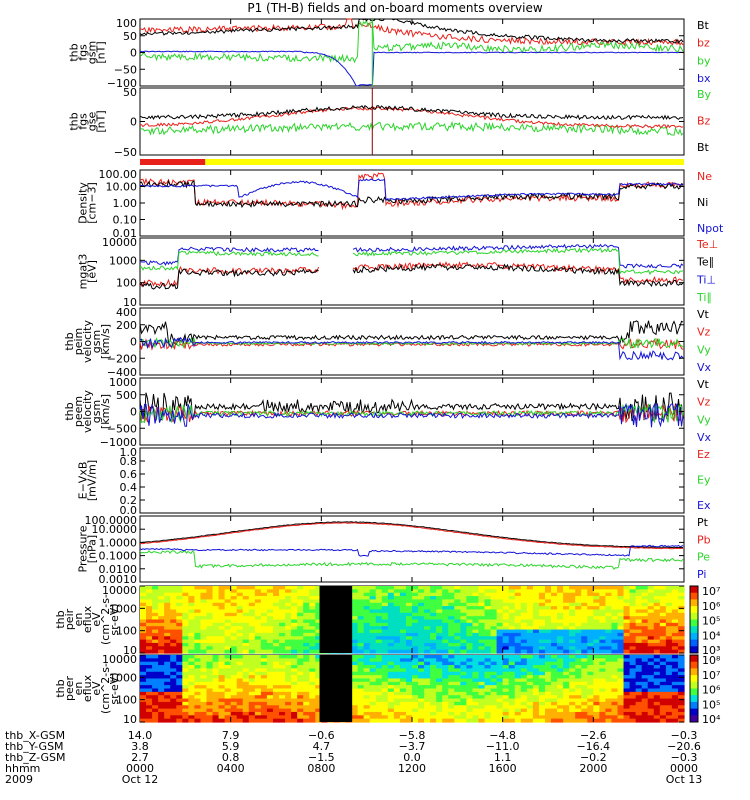 The height and width of the screenshot is (800, 750). What do you see at coordinates (694, 619) in the screenshot?
I see `colorbar-frame` at bounding box center [694, 619].